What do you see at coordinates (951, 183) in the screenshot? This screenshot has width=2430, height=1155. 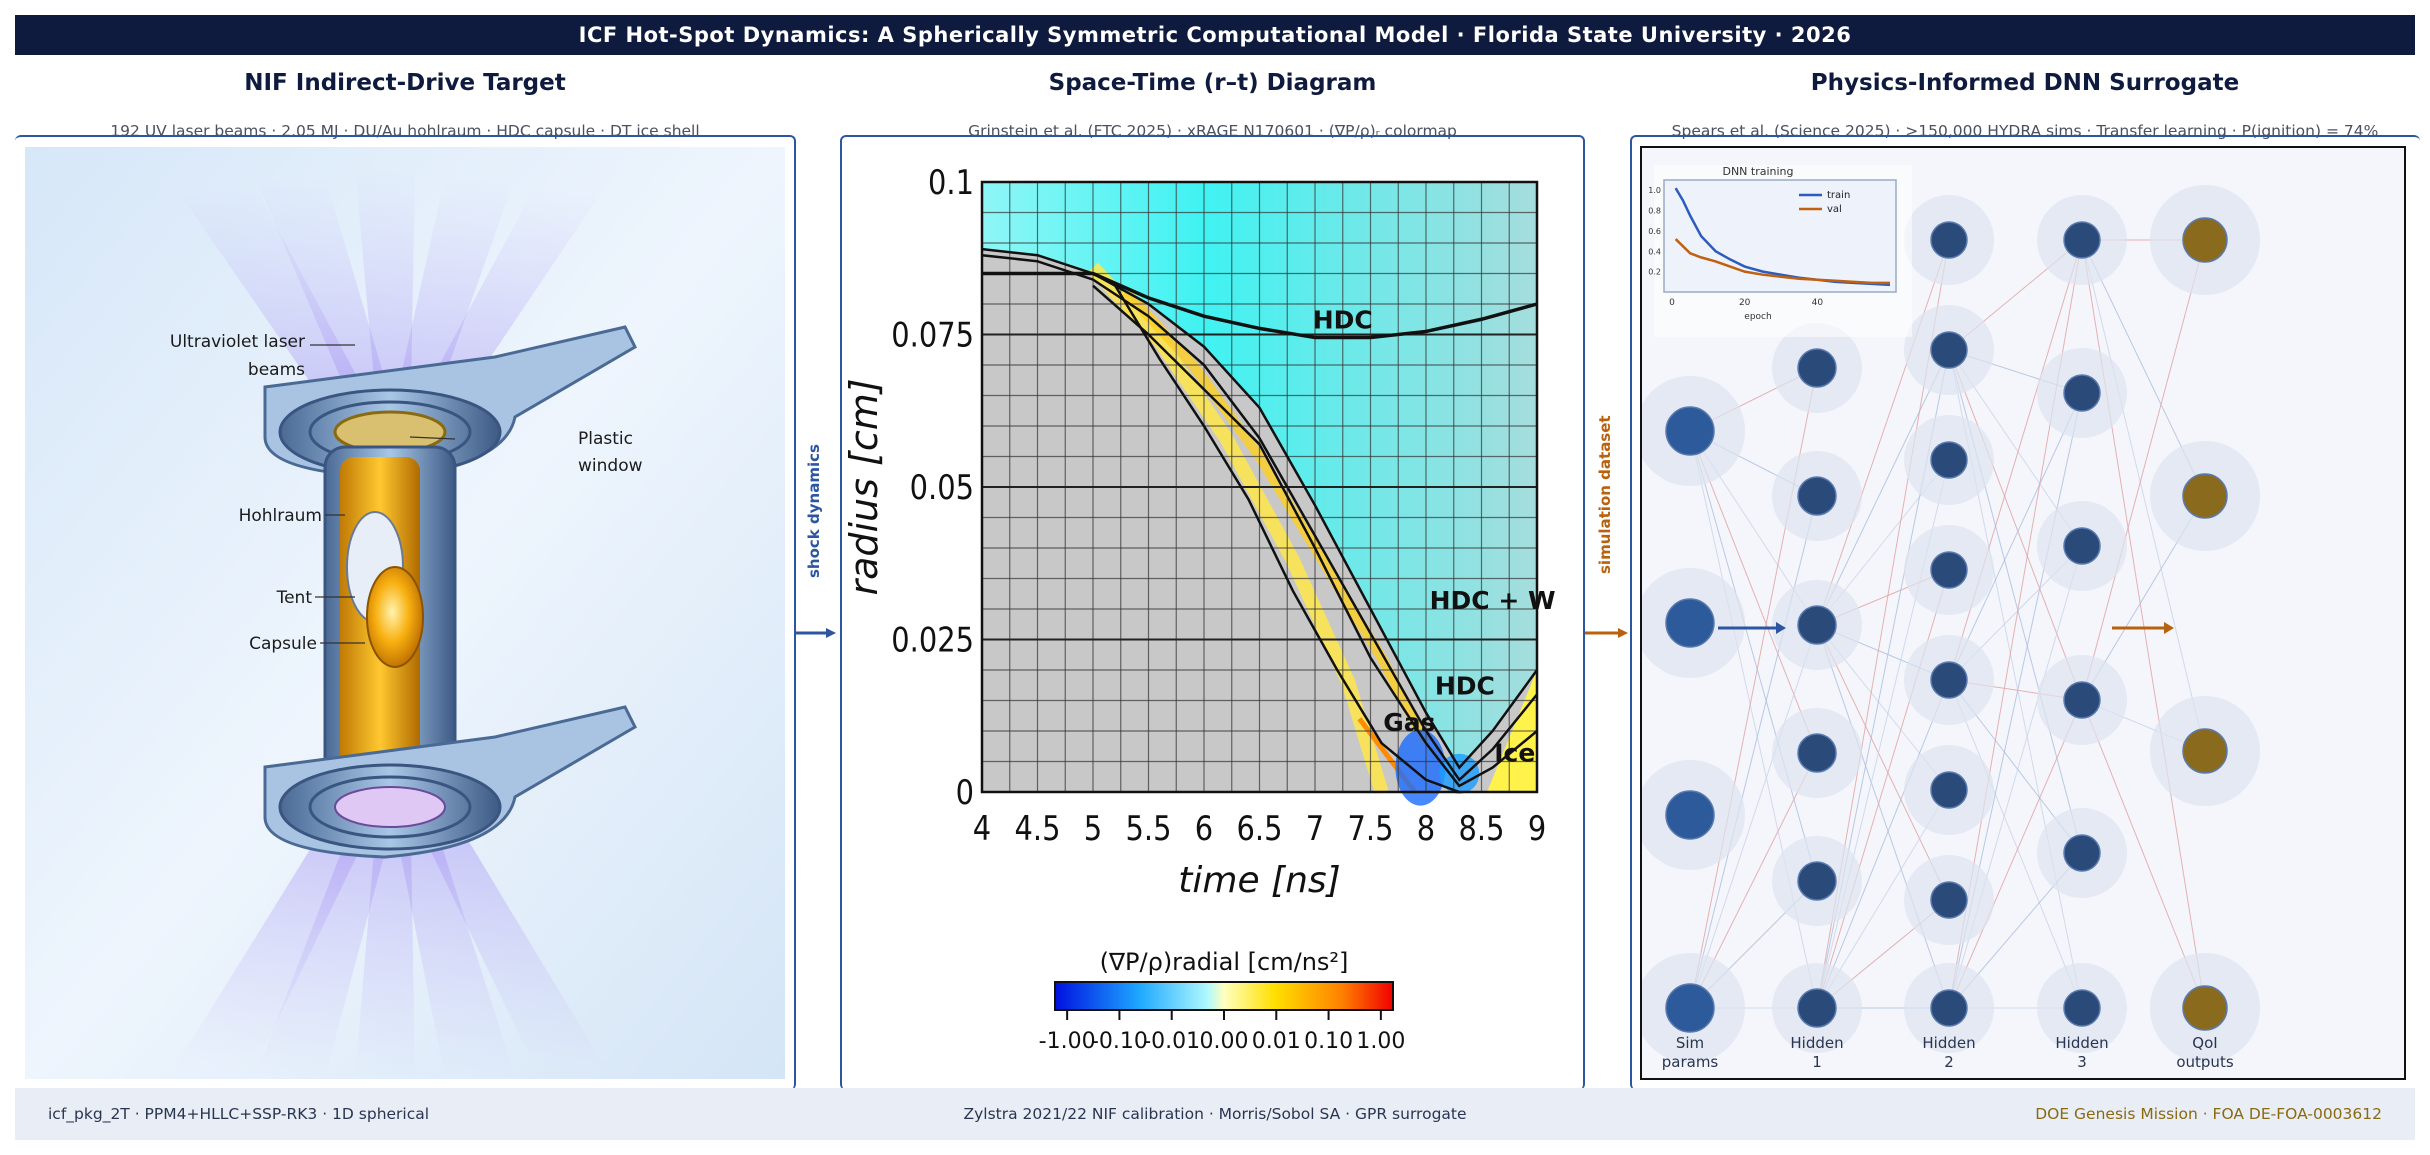 I see `y-tick-label: 0.1` at bounding box center [951, 183].